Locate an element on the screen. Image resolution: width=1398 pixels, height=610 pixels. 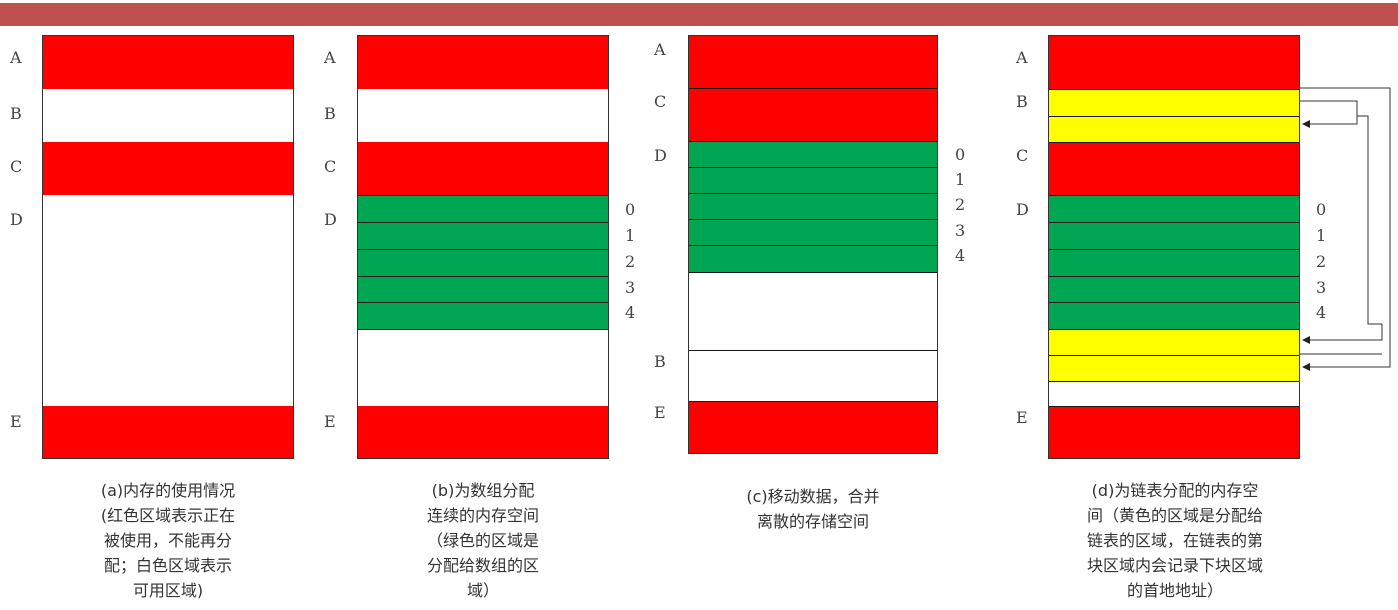
header-bar is located at coordinates (699, 14).